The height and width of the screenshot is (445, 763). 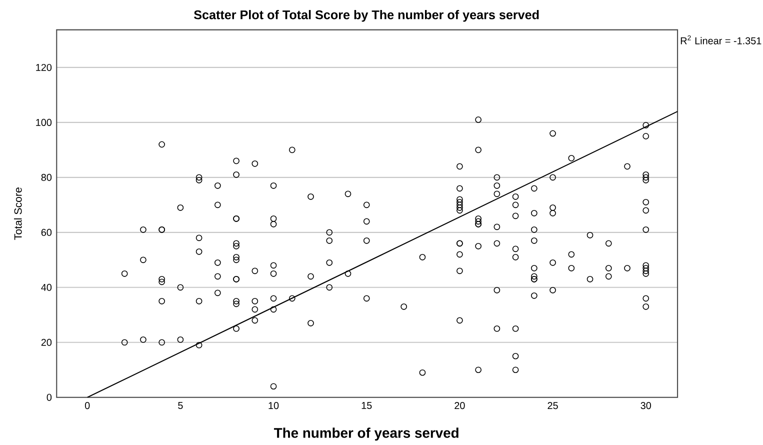 What do you see at coordinates (367, 405) in the screenshot?
I see `x-tick-label: 15` at bounding box center [367, 405].